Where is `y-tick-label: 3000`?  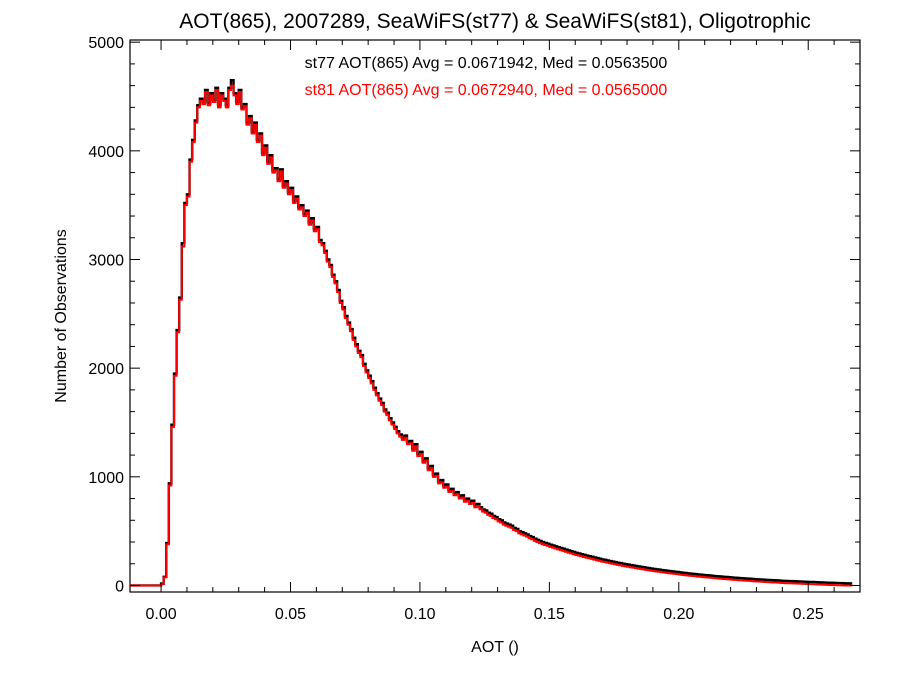
y-tick-label: 3000 is located at coordinates (106, 260).